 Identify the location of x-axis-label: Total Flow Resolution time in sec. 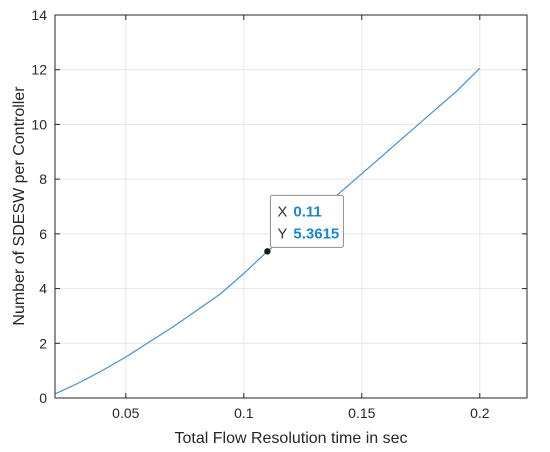
(291, 438).